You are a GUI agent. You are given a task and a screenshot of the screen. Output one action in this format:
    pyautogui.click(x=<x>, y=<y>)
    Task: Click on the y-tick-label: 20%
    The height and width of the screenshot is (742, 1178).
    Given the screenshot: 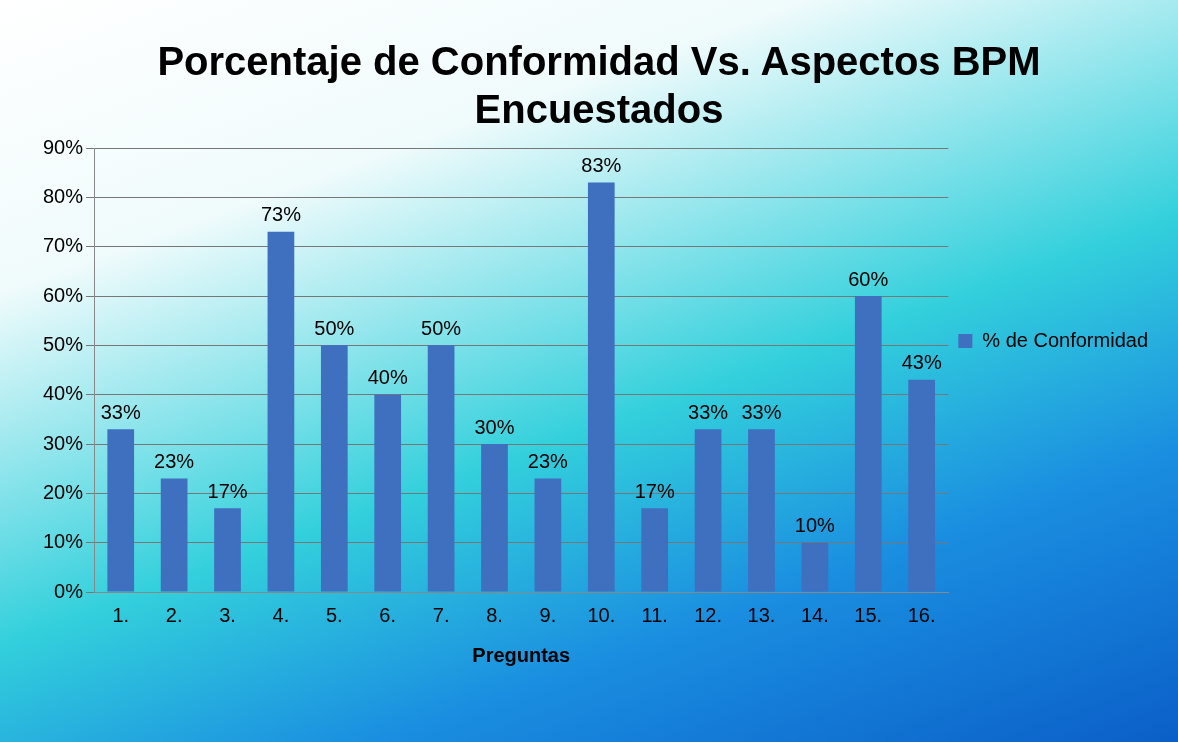 What is the action you would take?
    pyautogui.click(x=63, y=491)
    